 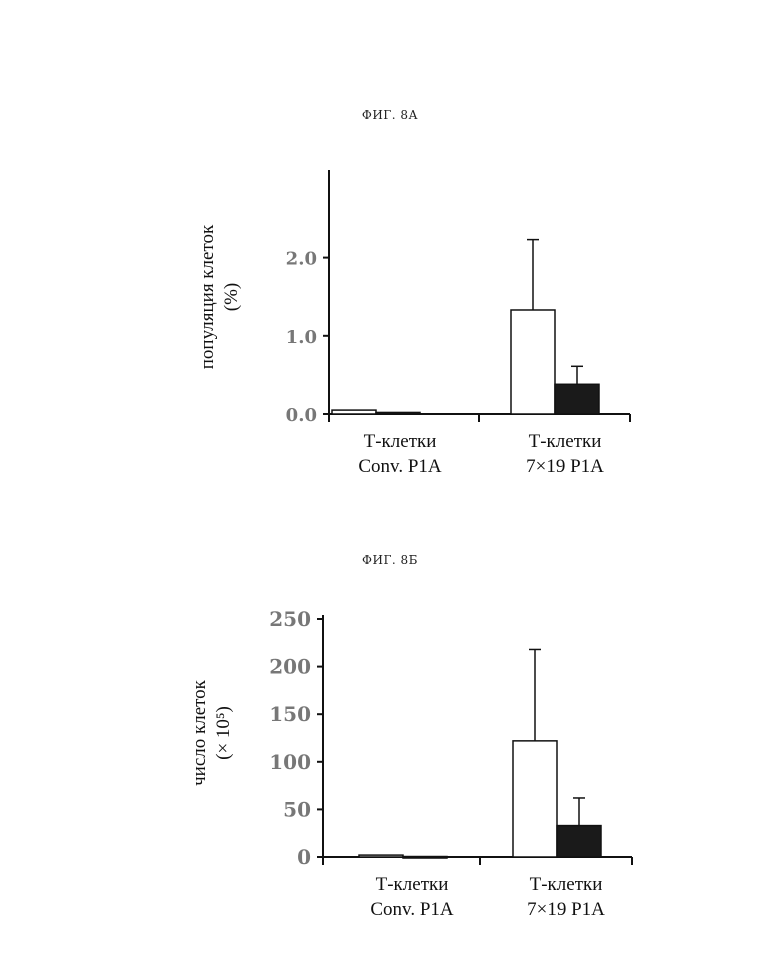 I want to click on y-axis-label-line1: число клеток, so click(x=199, y=732).